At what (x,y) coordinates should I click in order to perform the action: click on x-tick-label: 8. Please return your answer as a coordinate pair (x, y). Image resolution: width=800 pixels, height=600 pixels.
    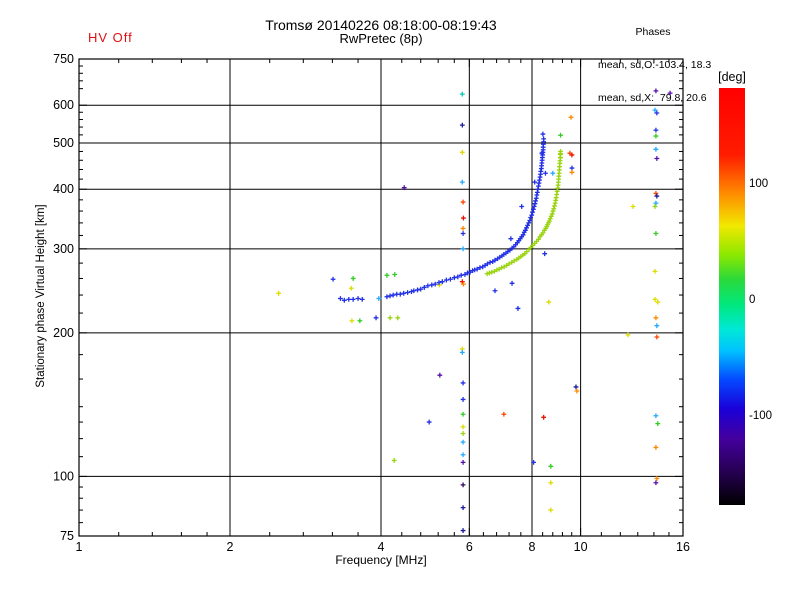
    Looking at the image, I should click on (532, 547).